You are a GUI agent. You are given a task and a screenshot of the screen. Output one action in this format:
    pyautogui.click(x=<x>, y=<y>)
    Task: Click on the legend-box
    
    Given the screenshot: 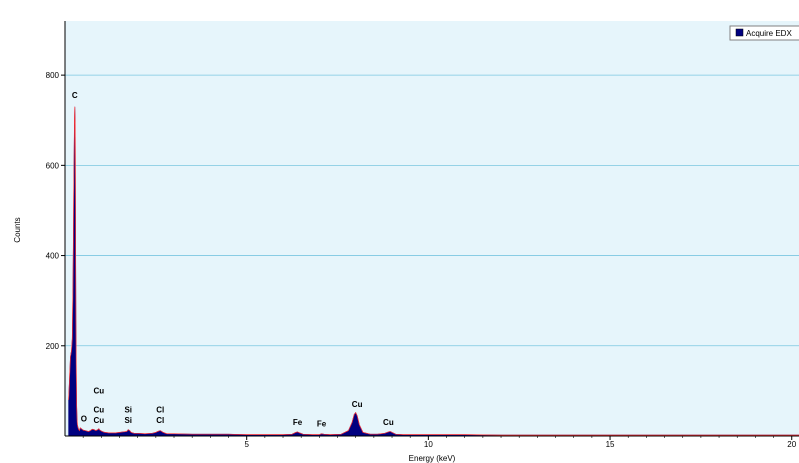 What is the action you would take?
    pyautogui.click(x=764, y=33)
    